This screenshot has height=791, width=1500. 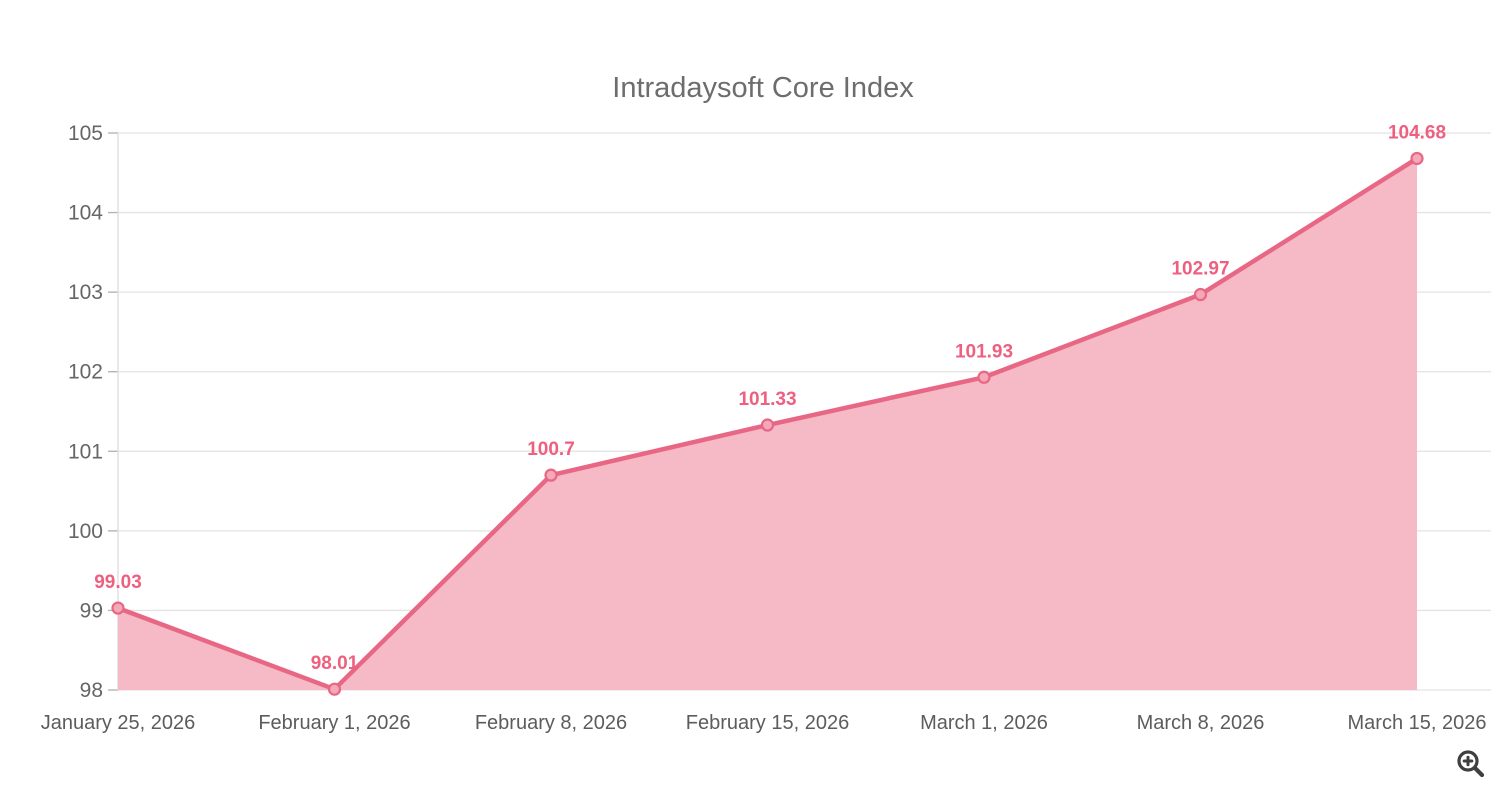 I want to click on y-tick-label: 98, so click(x=91, y=690).